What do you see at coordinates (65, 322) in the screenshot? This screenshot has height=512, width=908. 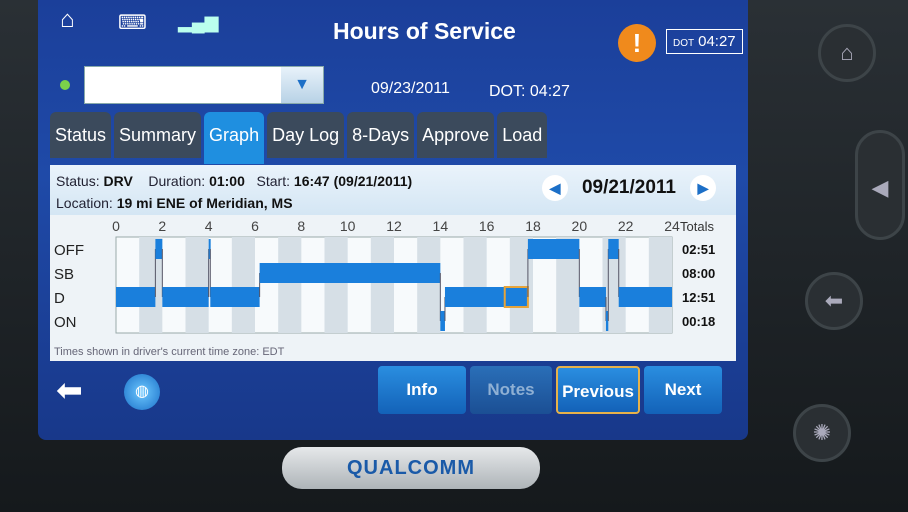 I see `row-label-on: ON` at bounding box center [65, 322].